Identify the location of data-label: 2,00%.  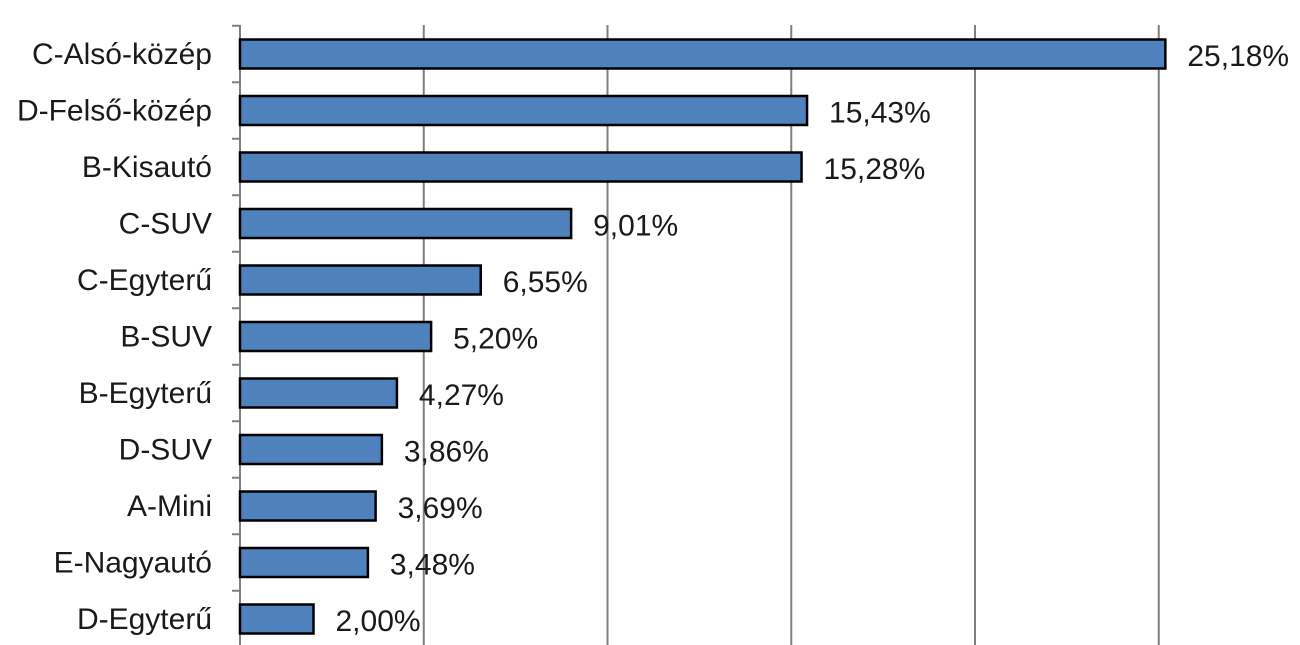
(378, 621).